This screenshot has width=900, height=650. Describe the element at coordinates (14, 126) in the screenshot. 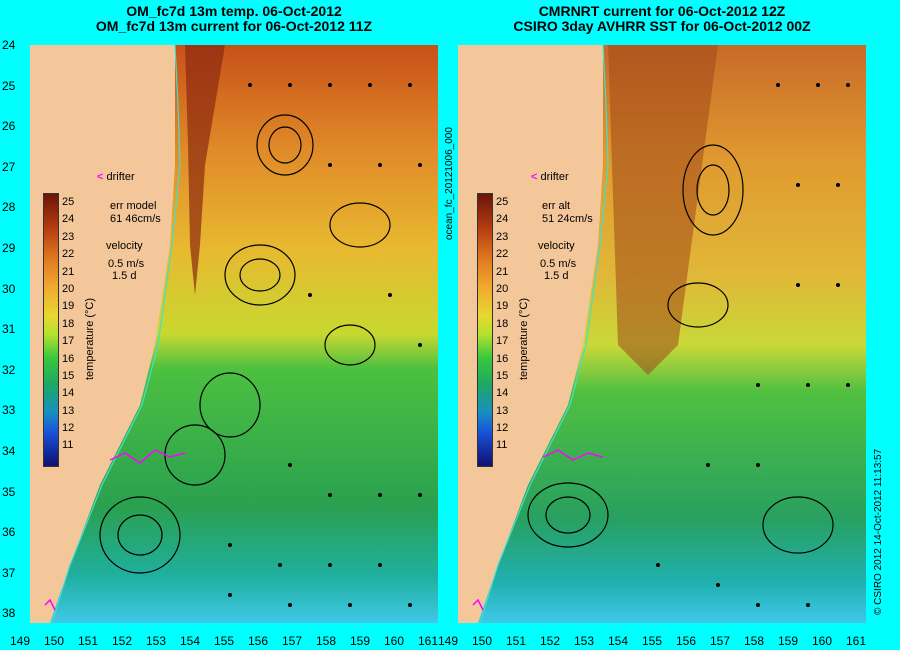

I see `latitude-tick: 26` at that location.